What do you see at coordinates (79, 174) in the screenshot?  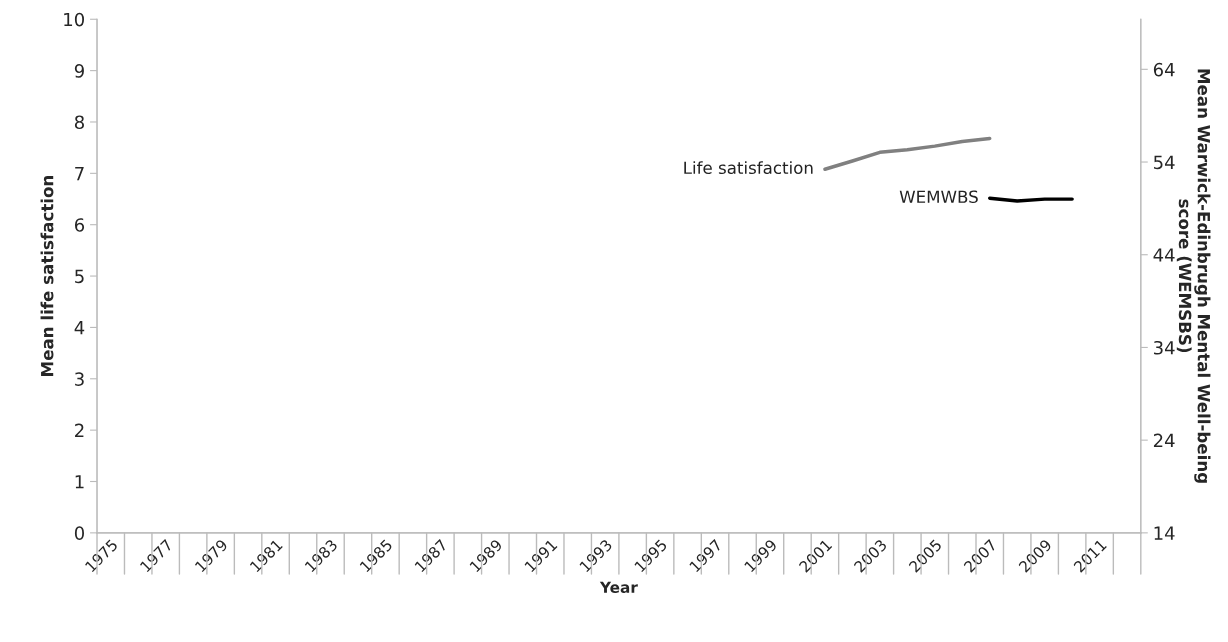 I see `y-tick-label: 7` at bounding box center [79, 174].